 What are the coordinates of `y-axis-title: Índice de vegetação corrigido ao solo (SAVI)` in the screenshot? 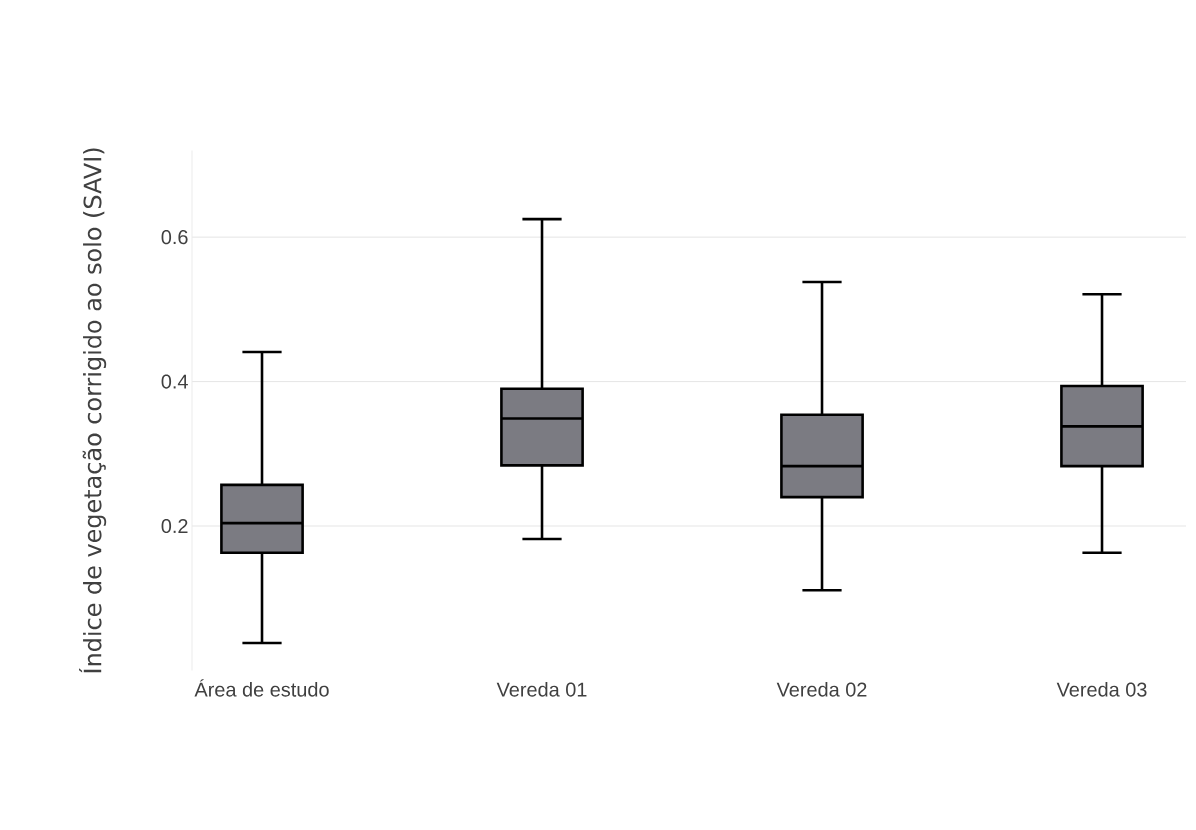 It's located at (93, 410).